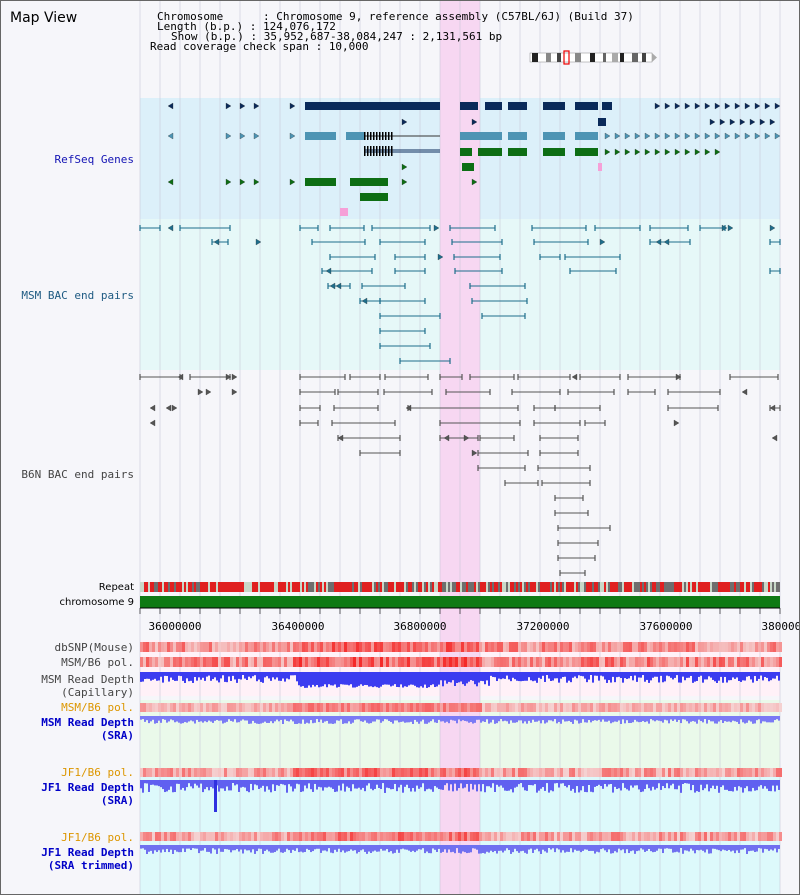  What do you see at coordinates (44, 18) in the screenshot?
I see `page-title: Map View` at bounding box center [44, 18].